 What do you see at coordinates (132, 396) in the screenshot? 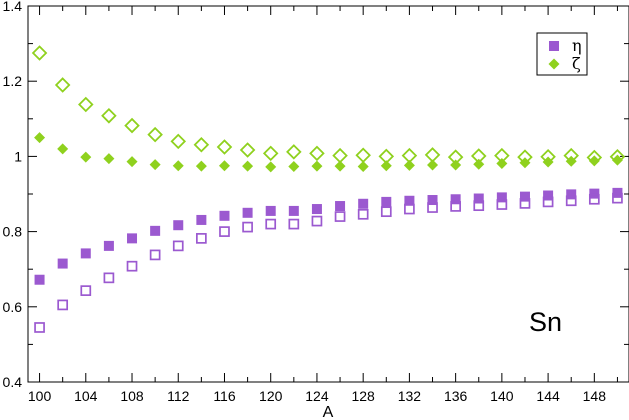
I see `x-tick-label: 108` at bounding box center [132, 396].